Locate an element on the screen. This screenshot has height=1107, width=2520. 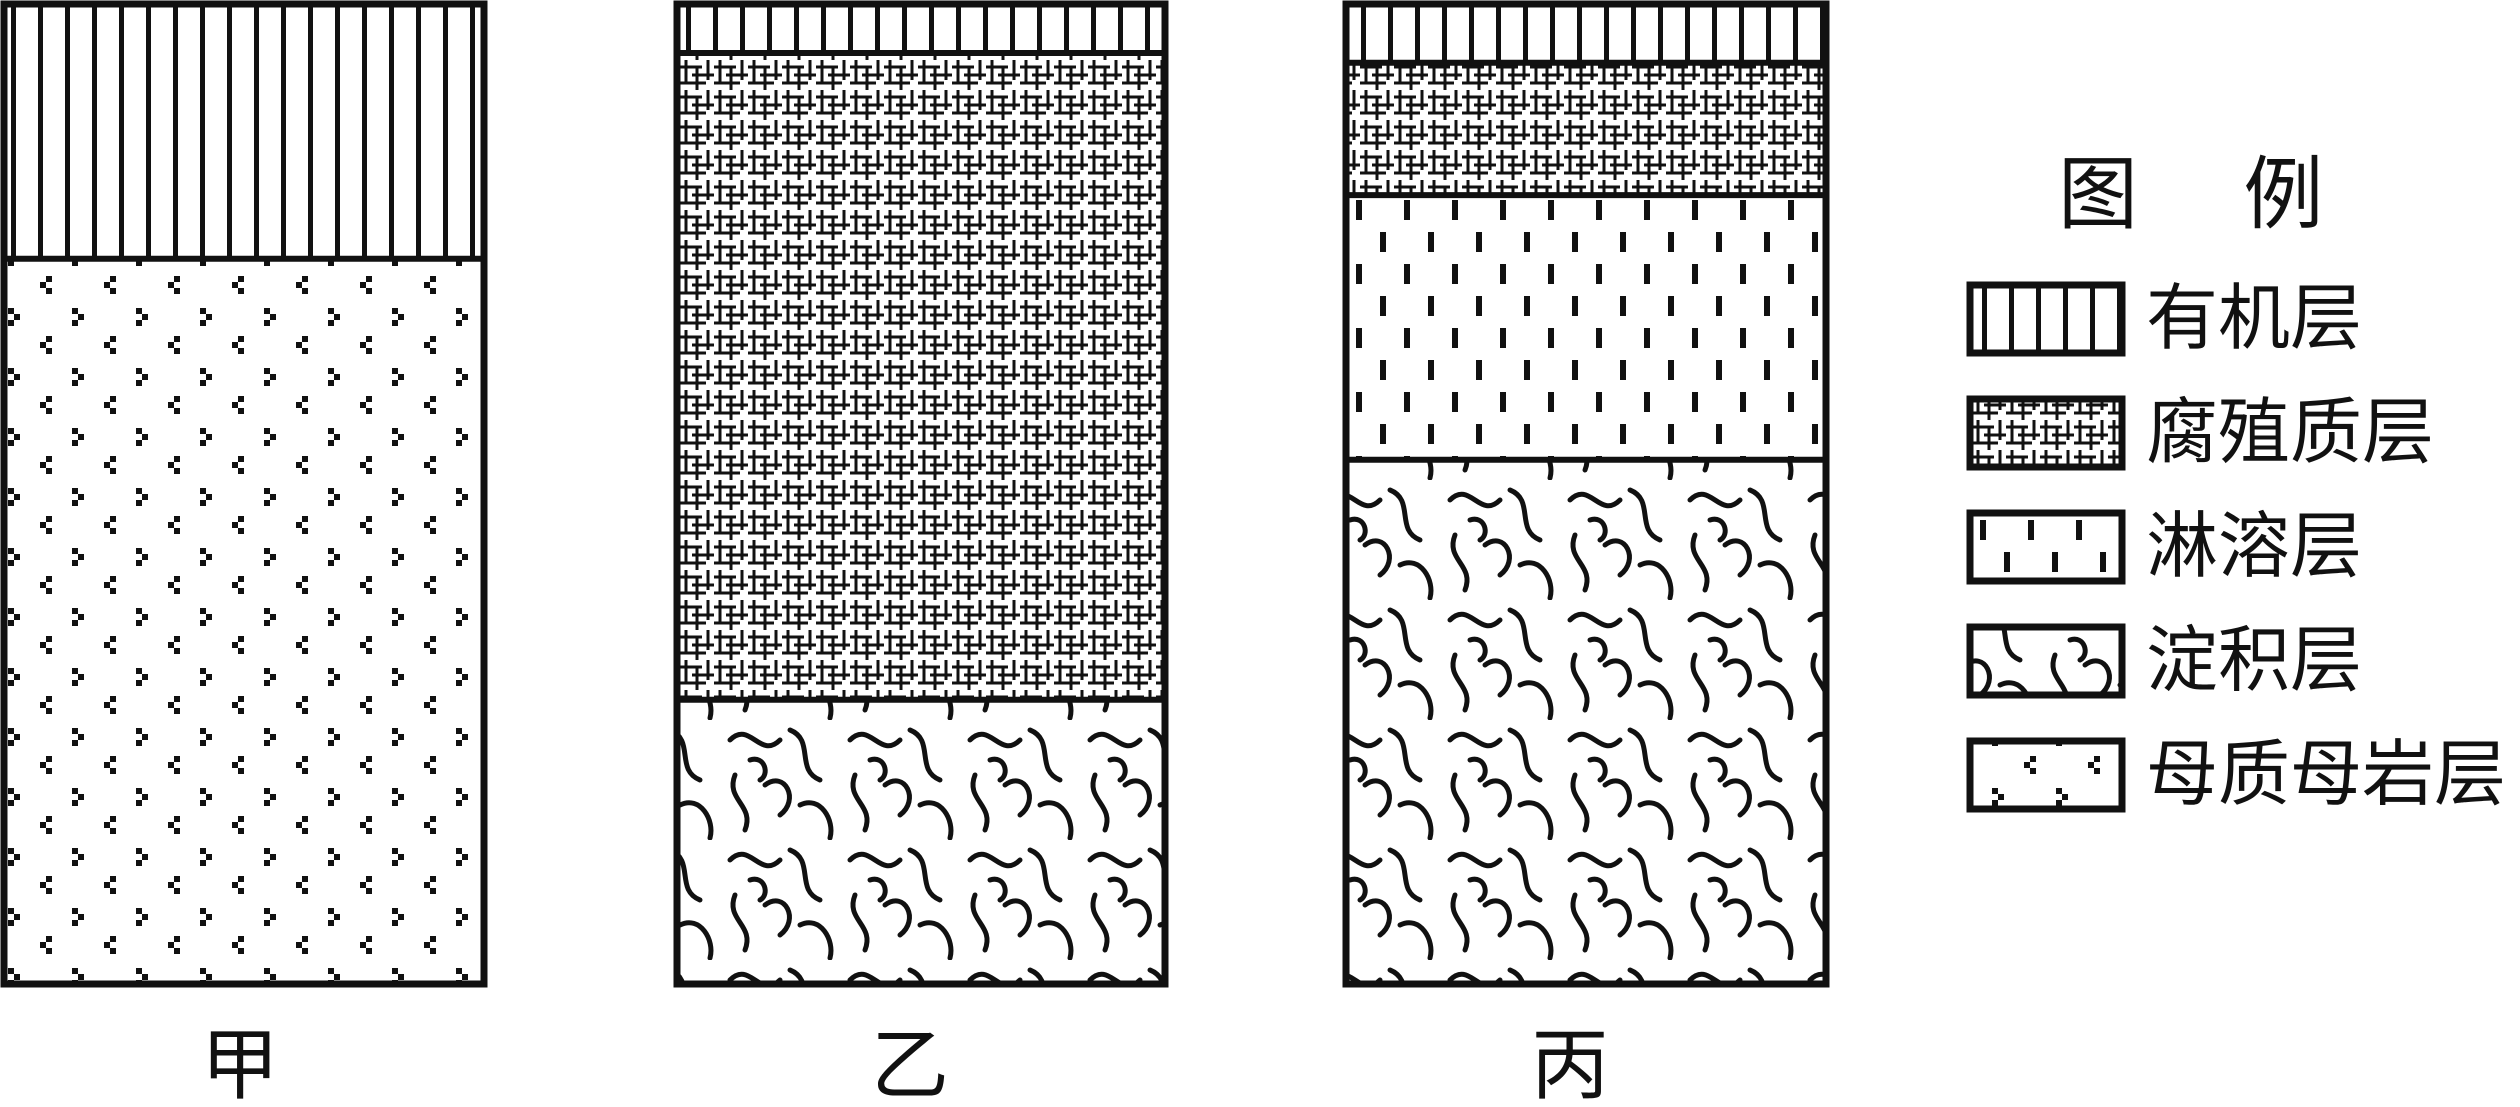
legend-swatch-deposition is located at coordinates (2046, 661).